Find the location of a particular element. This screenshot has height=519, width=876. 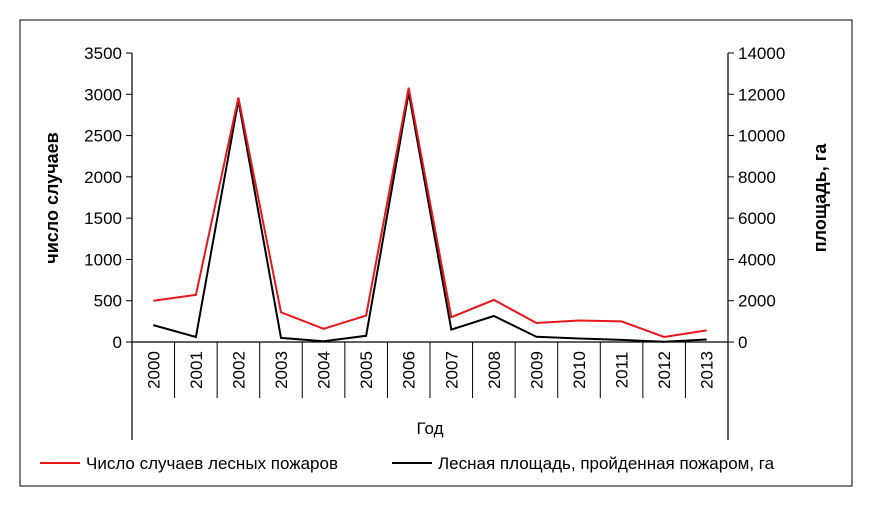

left-tick-label: 500 is located at coordinates (108, 301).